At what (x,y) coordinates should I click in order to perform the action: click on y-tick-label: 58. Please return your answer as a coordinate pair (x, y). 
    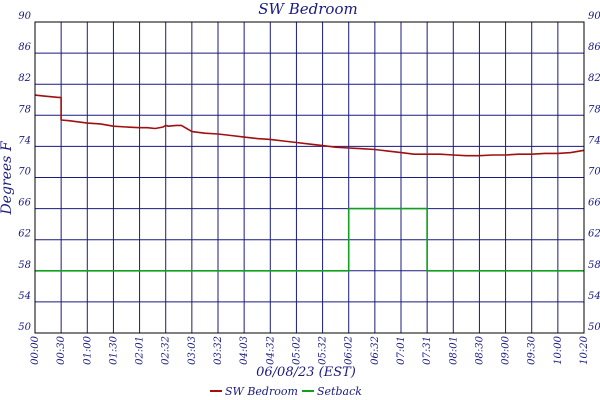
    Looking at the image, I should click on (24, 265).